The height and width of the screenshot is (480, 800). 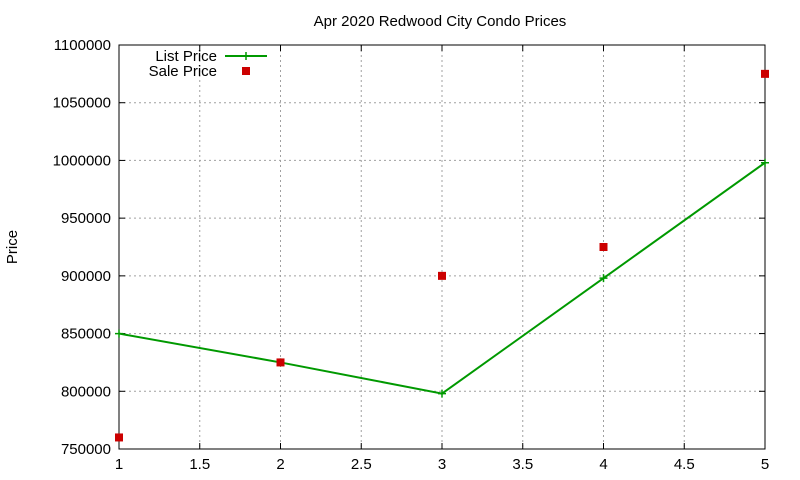 What do you see at coordinates (86, 449) in the screenshot?
I see `y-tick-label: 750000` at bounding box center [86, 449].